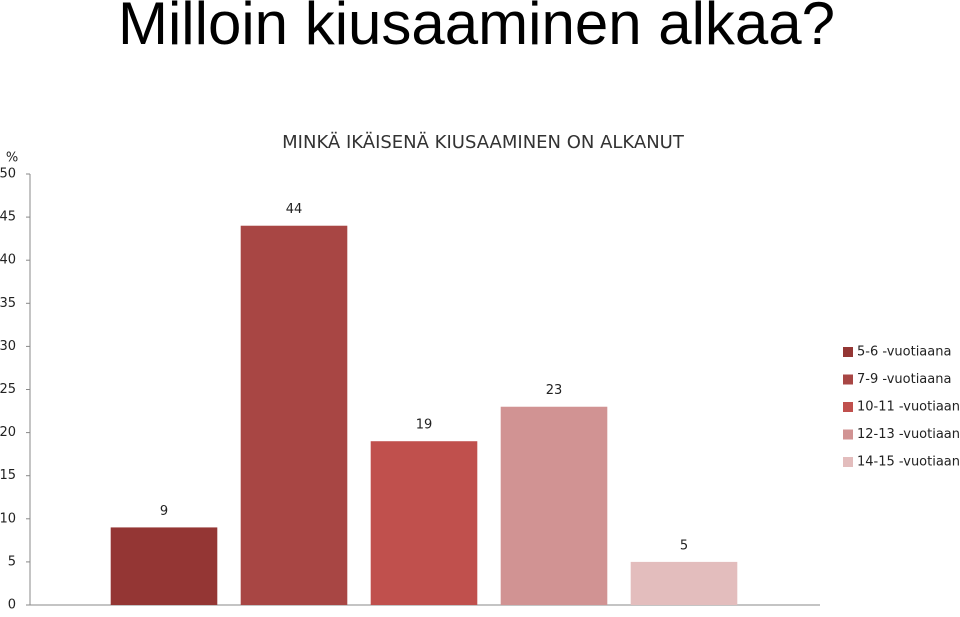 Image resolution: width=960 pixels, height=617 pixels. I want to click on y-axis-label: %, so click(12, 158).